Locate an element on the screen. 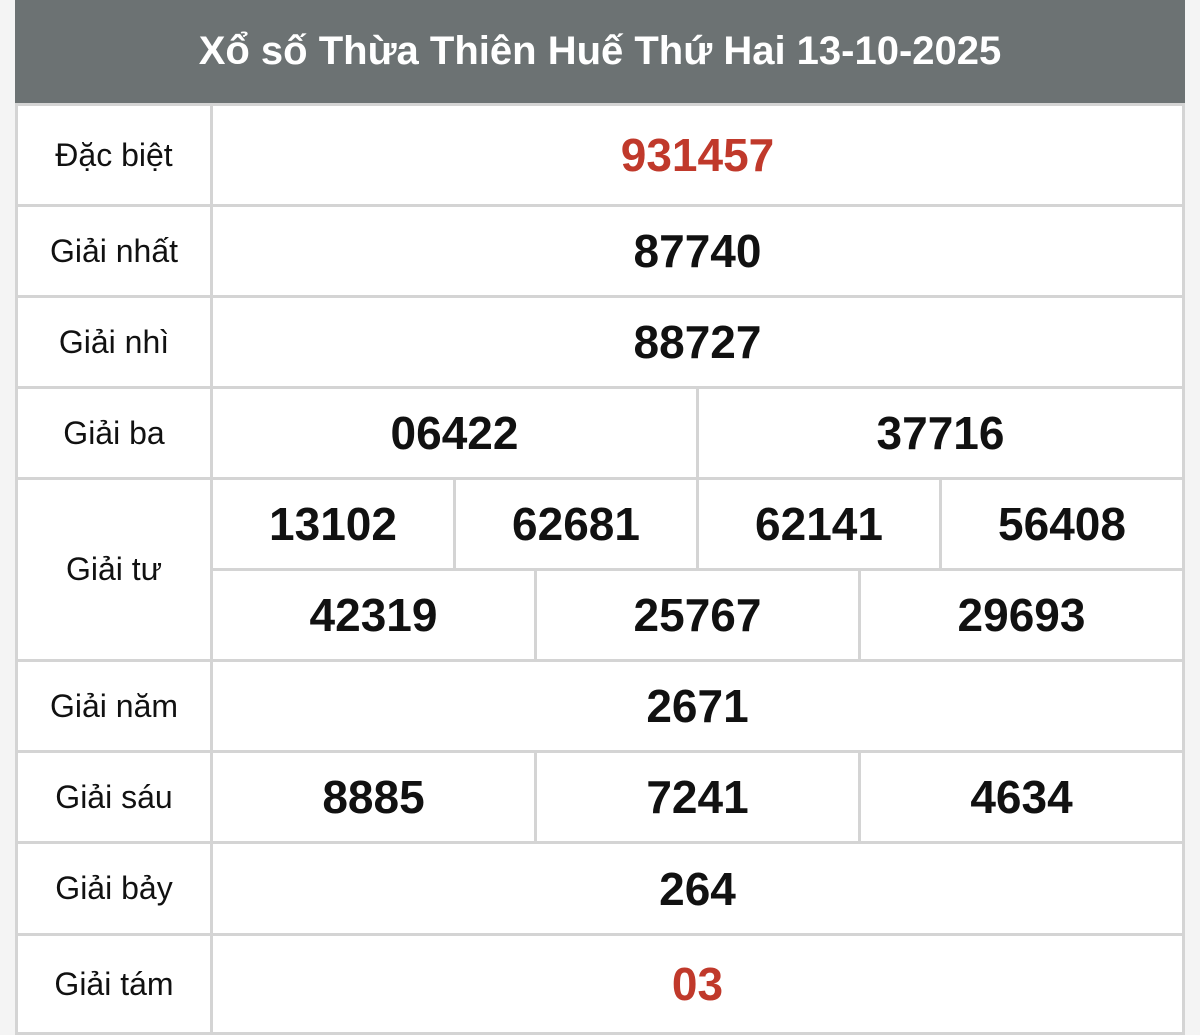 Image resolution: width=1200 pixels, height=1035 pixels. prize-row: Giải sáu 8885 7241 4634 is located at coordinates (600, 798).